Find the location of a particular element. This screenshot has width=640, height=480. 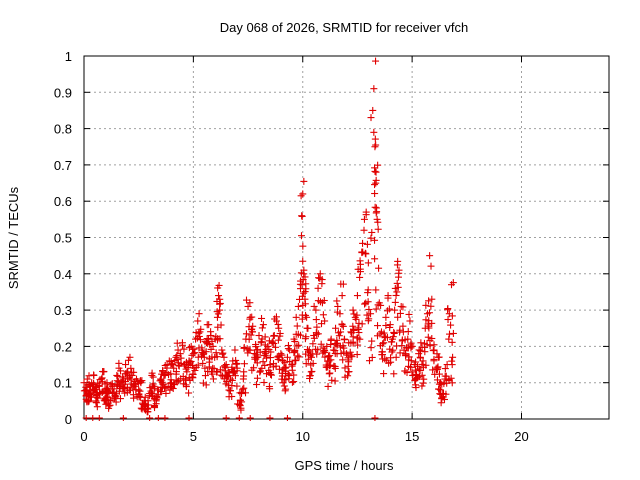

y-tick-label: 0.3 is located at coordinates (63, 310).